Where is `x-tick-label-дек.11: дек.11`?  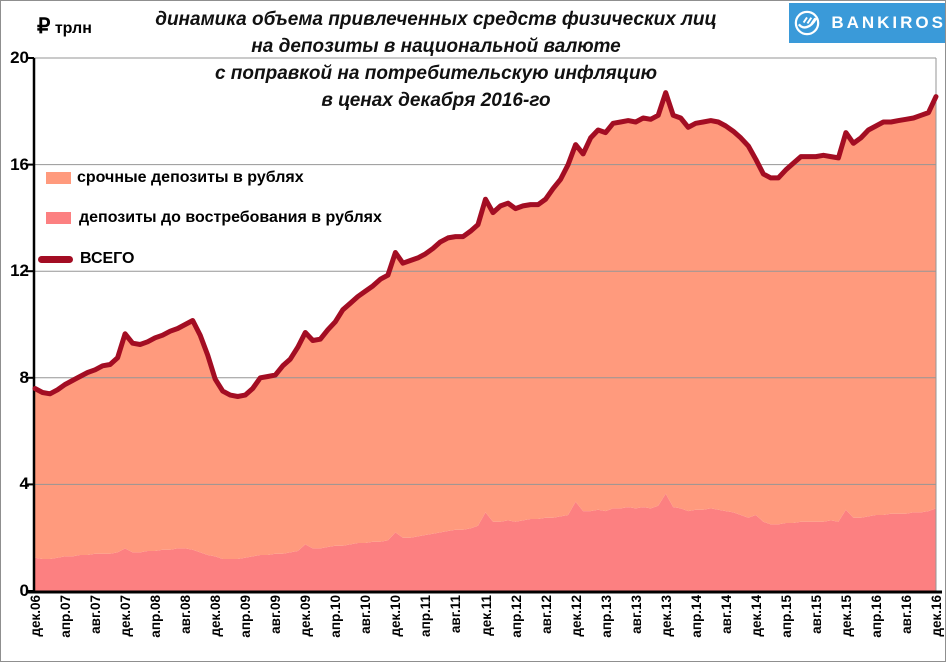
x-tick-label-дек.11: дек.11 is located at coordinates (486, 615).